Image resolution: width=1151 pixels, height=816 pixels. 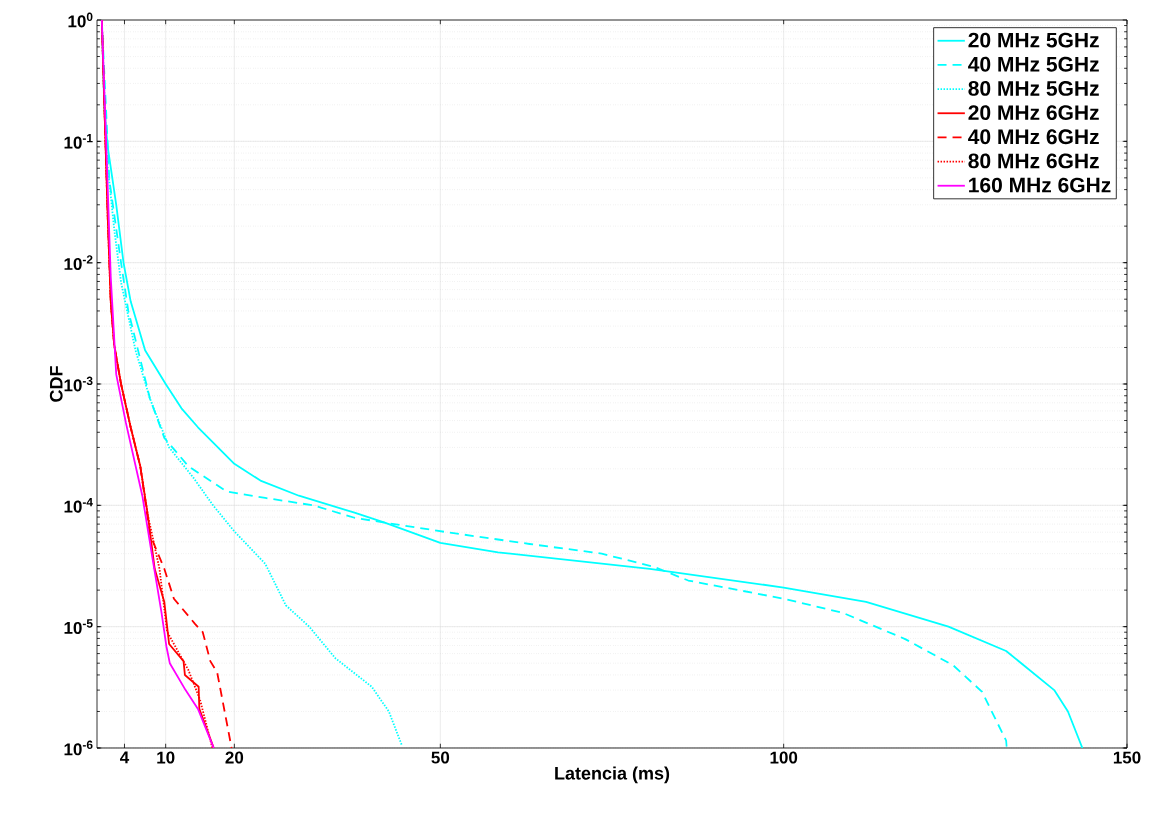 I want to click on y-tick-label: 10$^{0}$, so click(x=80, y=20).